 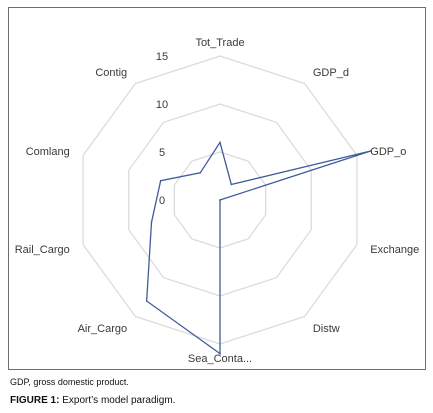 What do you see at coordinates (42, 250) in the screenshot?
I see `axis-label: Rail_Cargo` at bounding box center [42, 250].